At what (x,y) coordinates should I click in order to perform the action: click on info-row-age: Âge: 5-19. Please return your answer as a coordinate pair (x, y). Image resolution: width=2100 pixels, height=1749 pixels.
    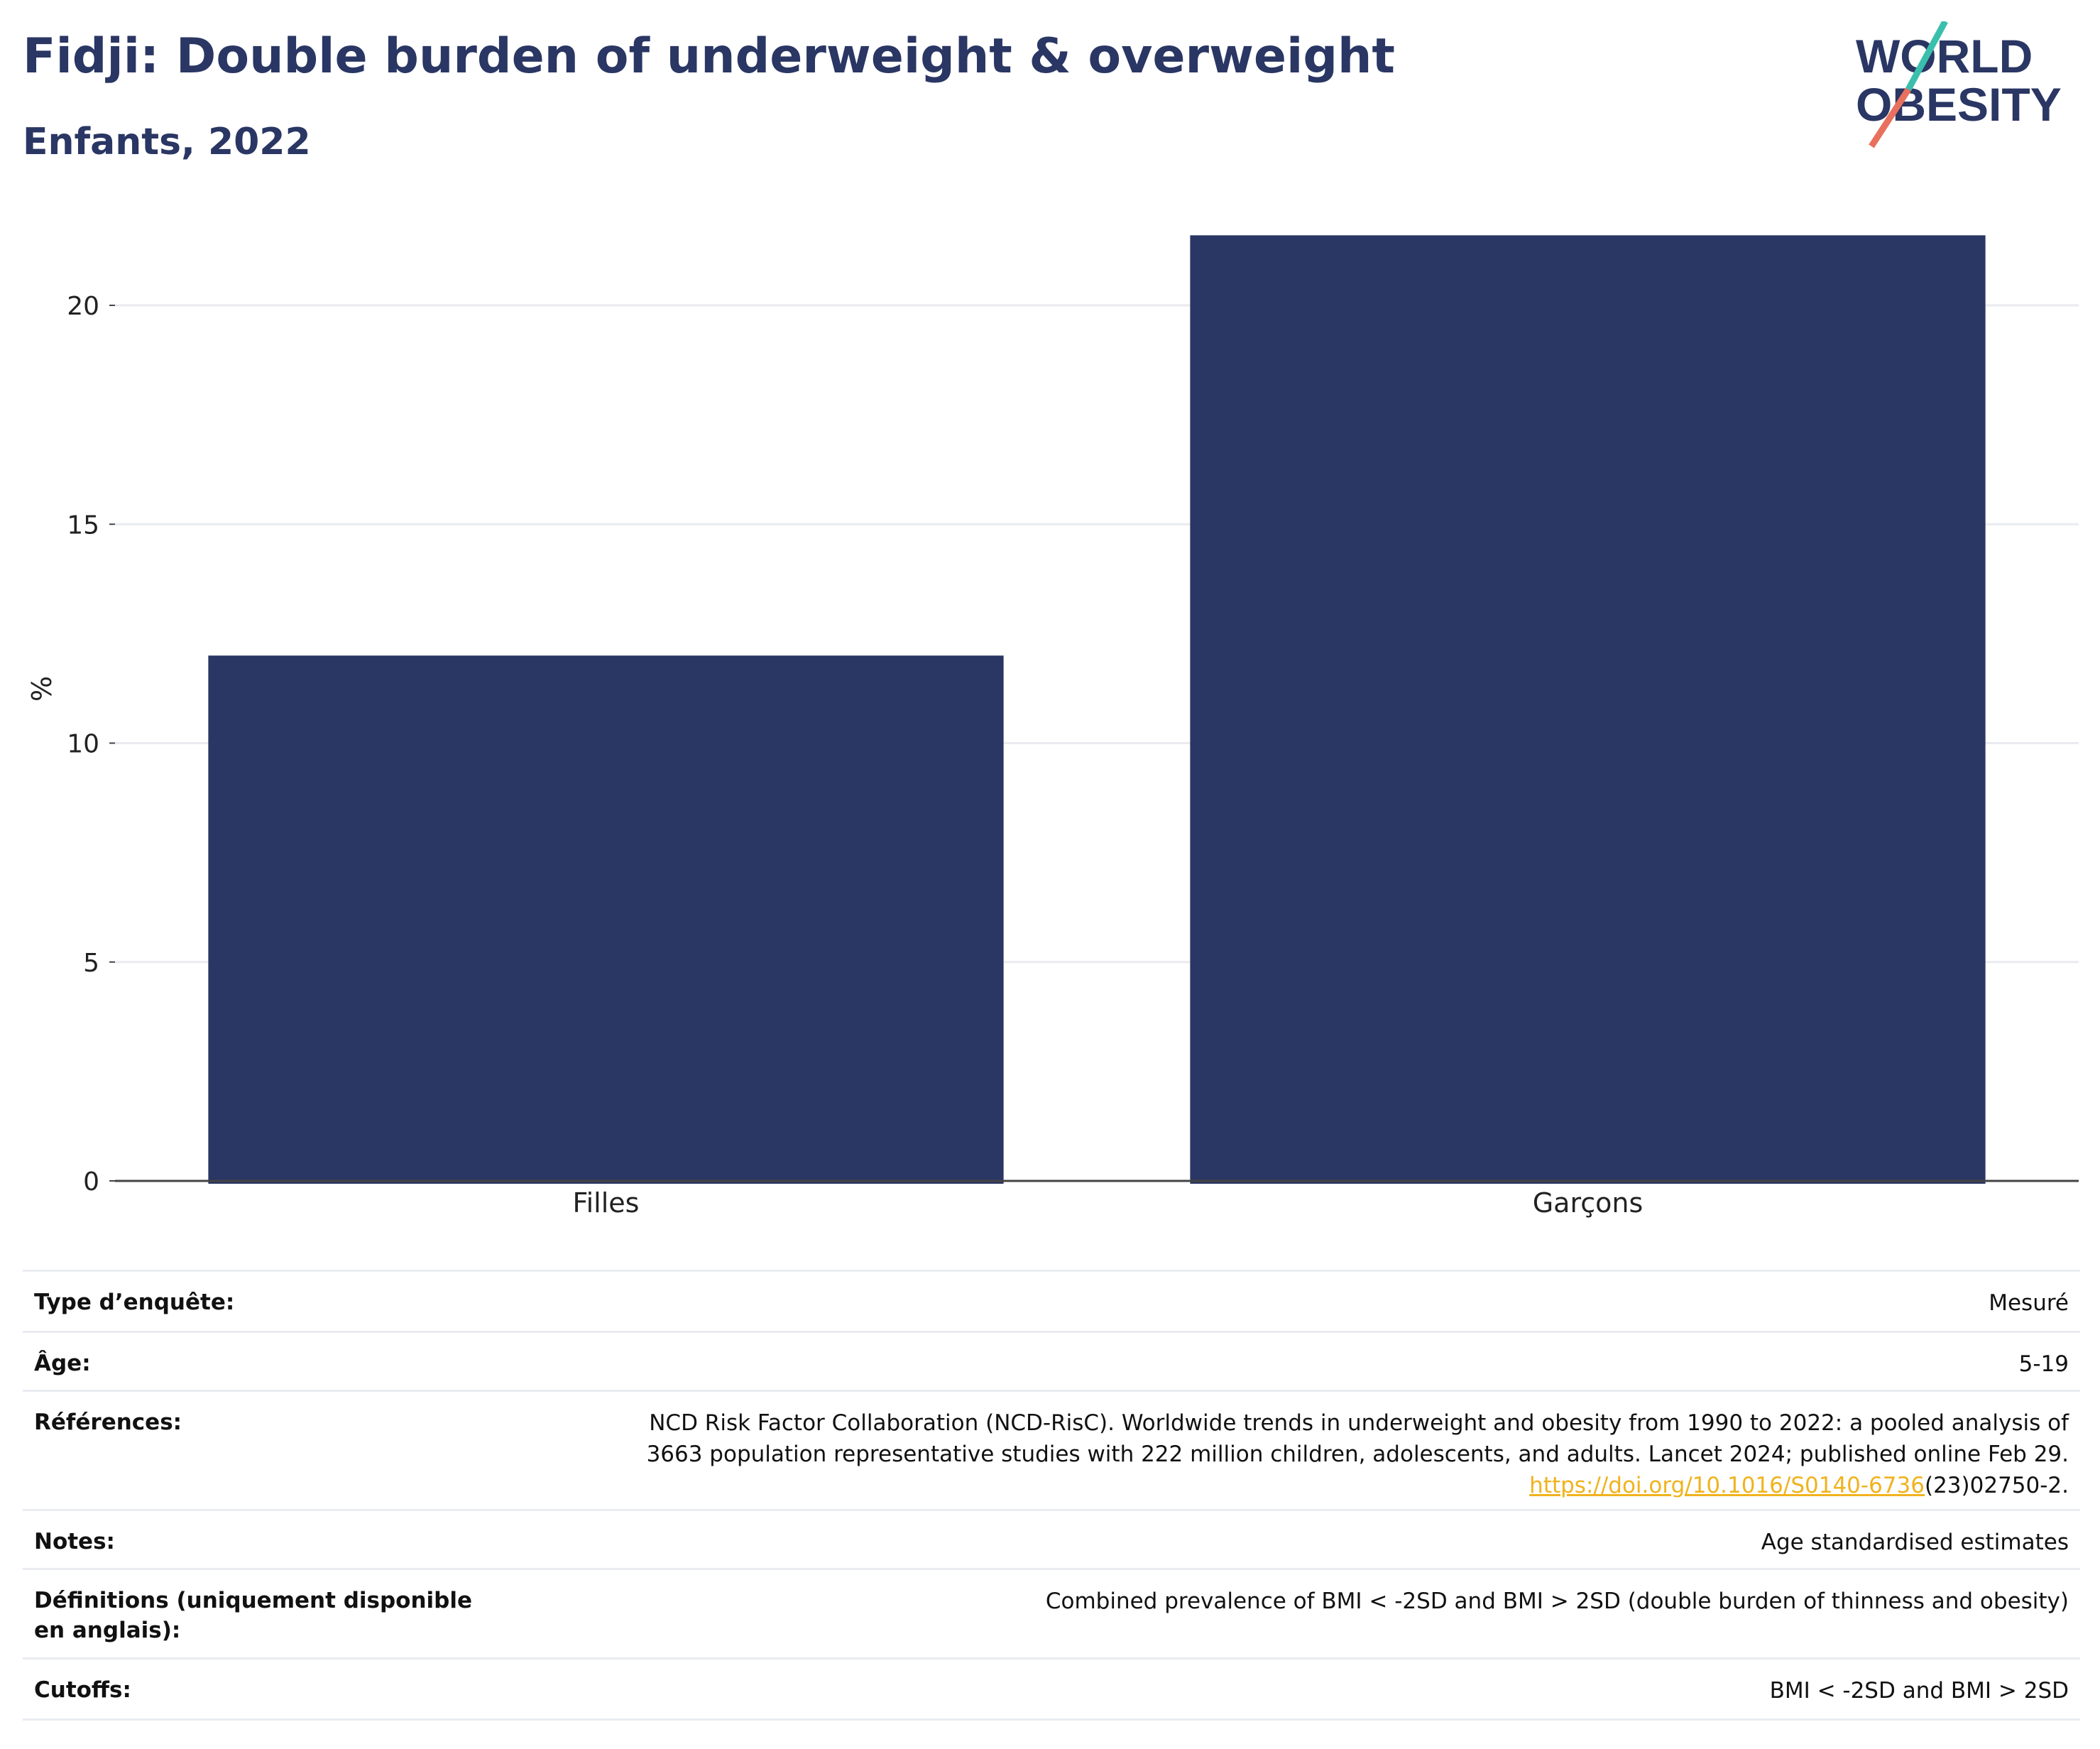
    Looking at the image, I should click on (1051, 1362).